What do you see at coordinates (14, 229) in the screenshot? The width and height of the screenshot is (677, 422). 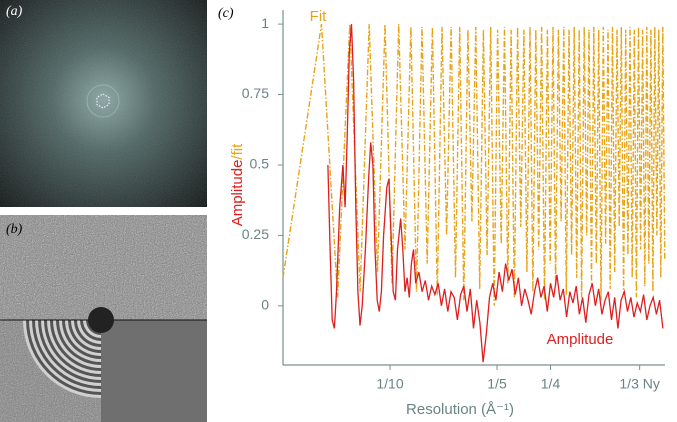 I see `panel-label: (b)` at bounding box center [14, 229].